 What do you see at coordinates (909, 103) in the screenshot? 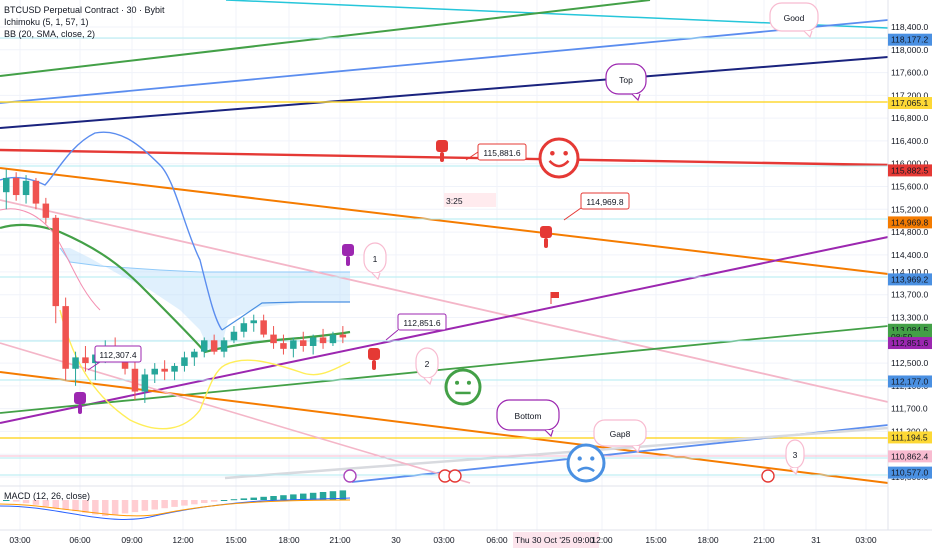
I see `price-badge-label: 117,065.1` at bounding box center [909, 103].